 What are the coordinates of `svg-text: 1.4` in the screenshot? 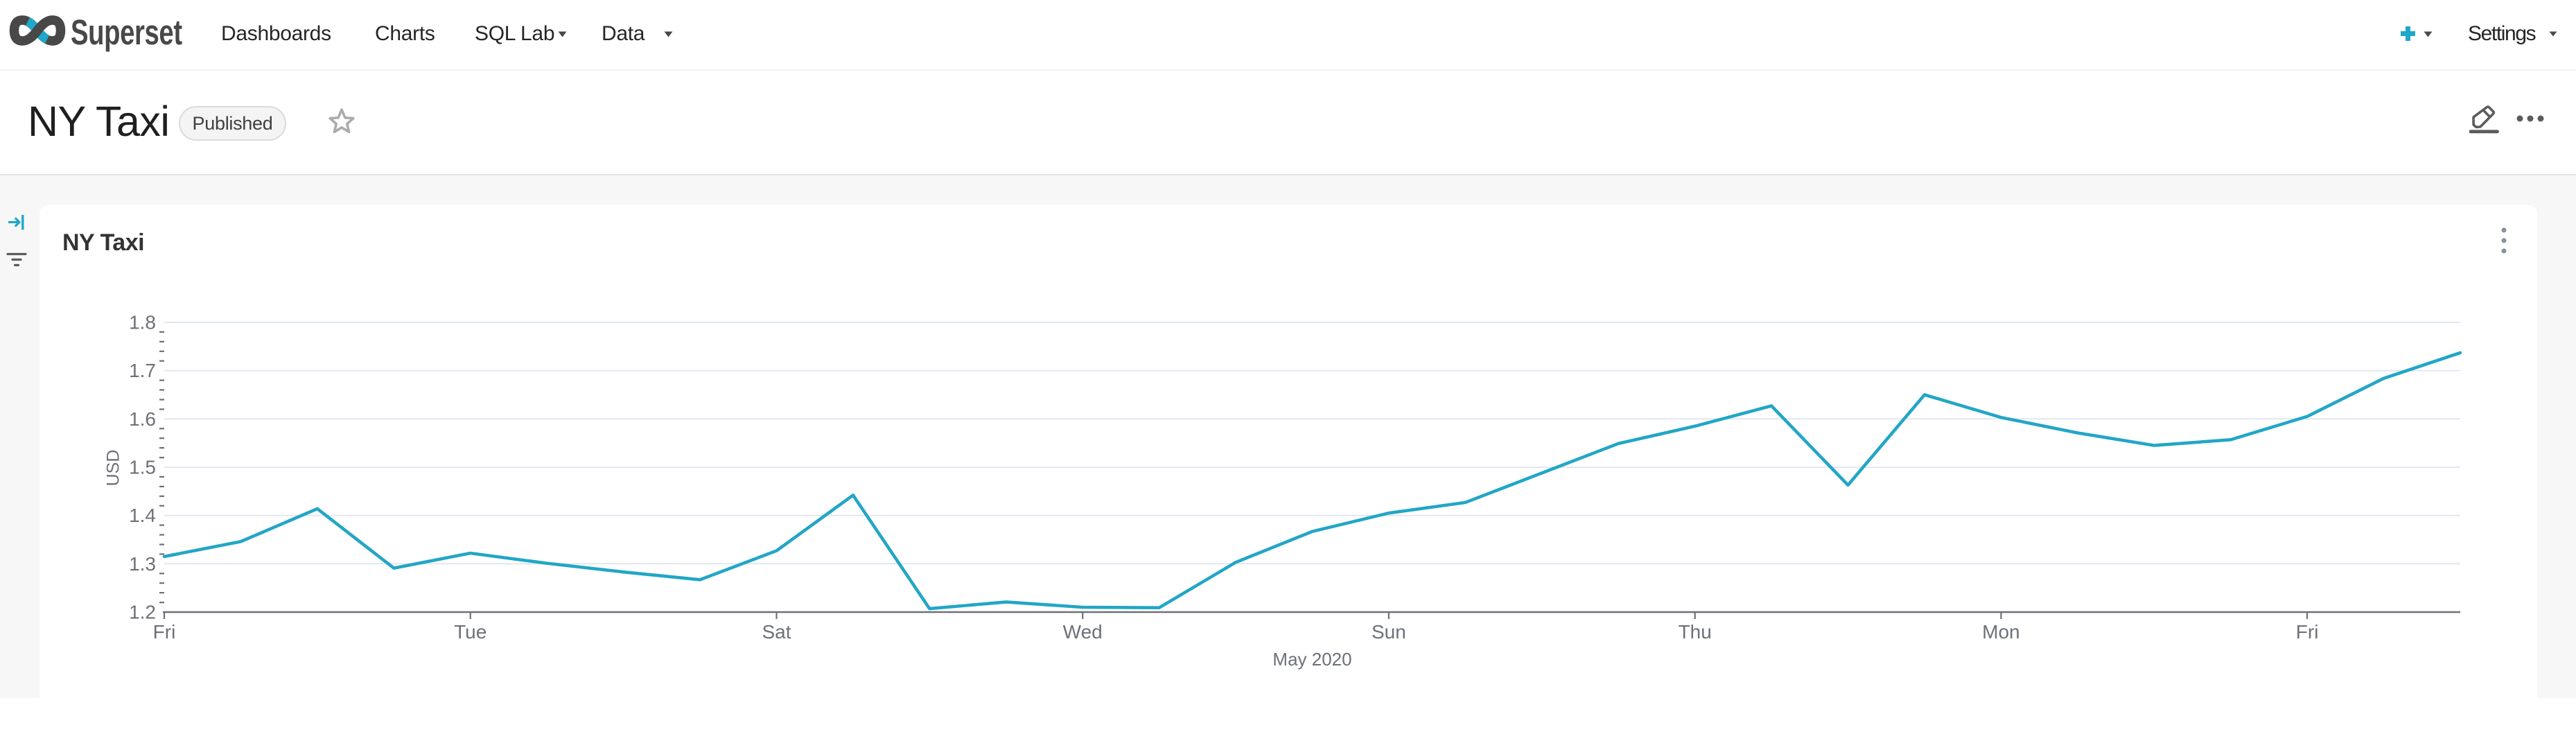 It's located at (142, 515).